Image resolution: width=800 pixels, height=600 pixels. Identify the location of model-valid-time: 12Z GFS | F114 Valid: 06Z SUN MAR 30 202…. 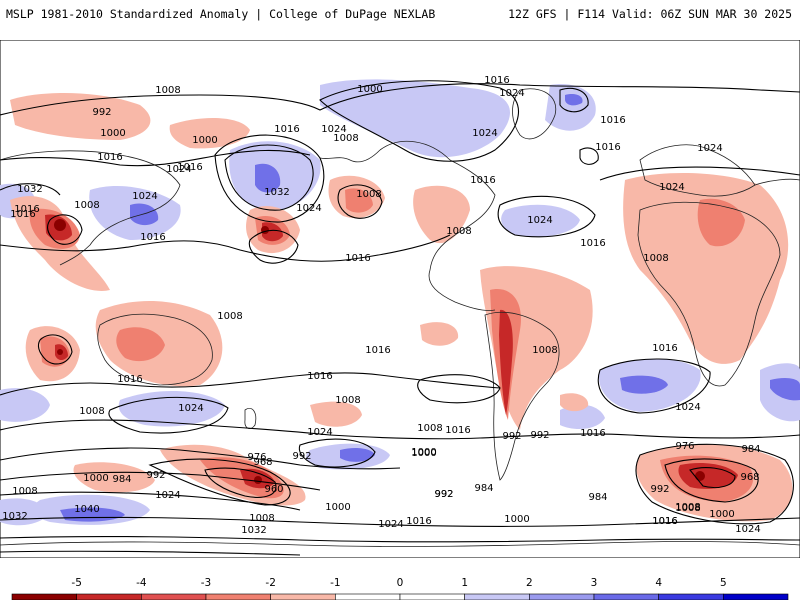
(650, 14).